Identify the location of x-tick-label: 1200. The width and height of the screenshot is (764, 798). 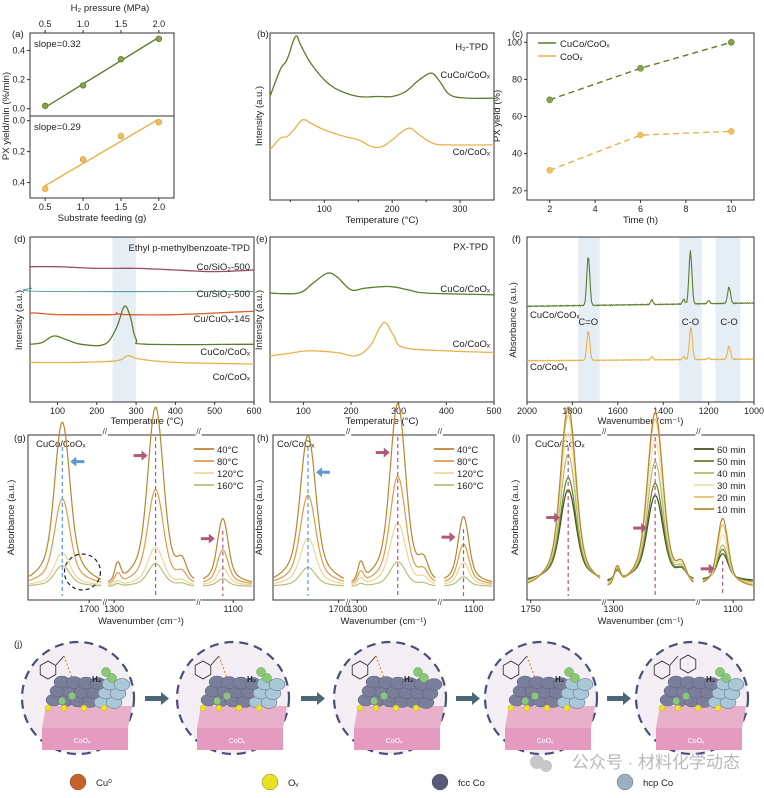
(709, 411).